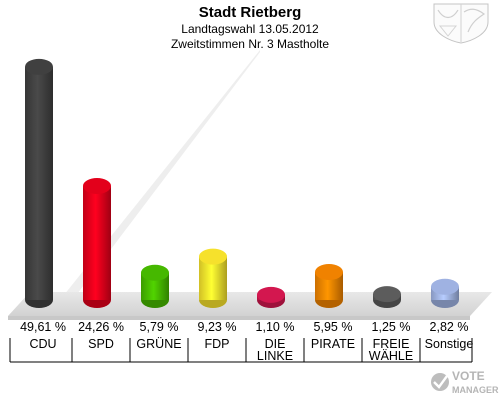  What do you see at coordinates (333, 344) in the screenshot?
I see `category-label-6: PIRATE` at bounding box center [333, 344].